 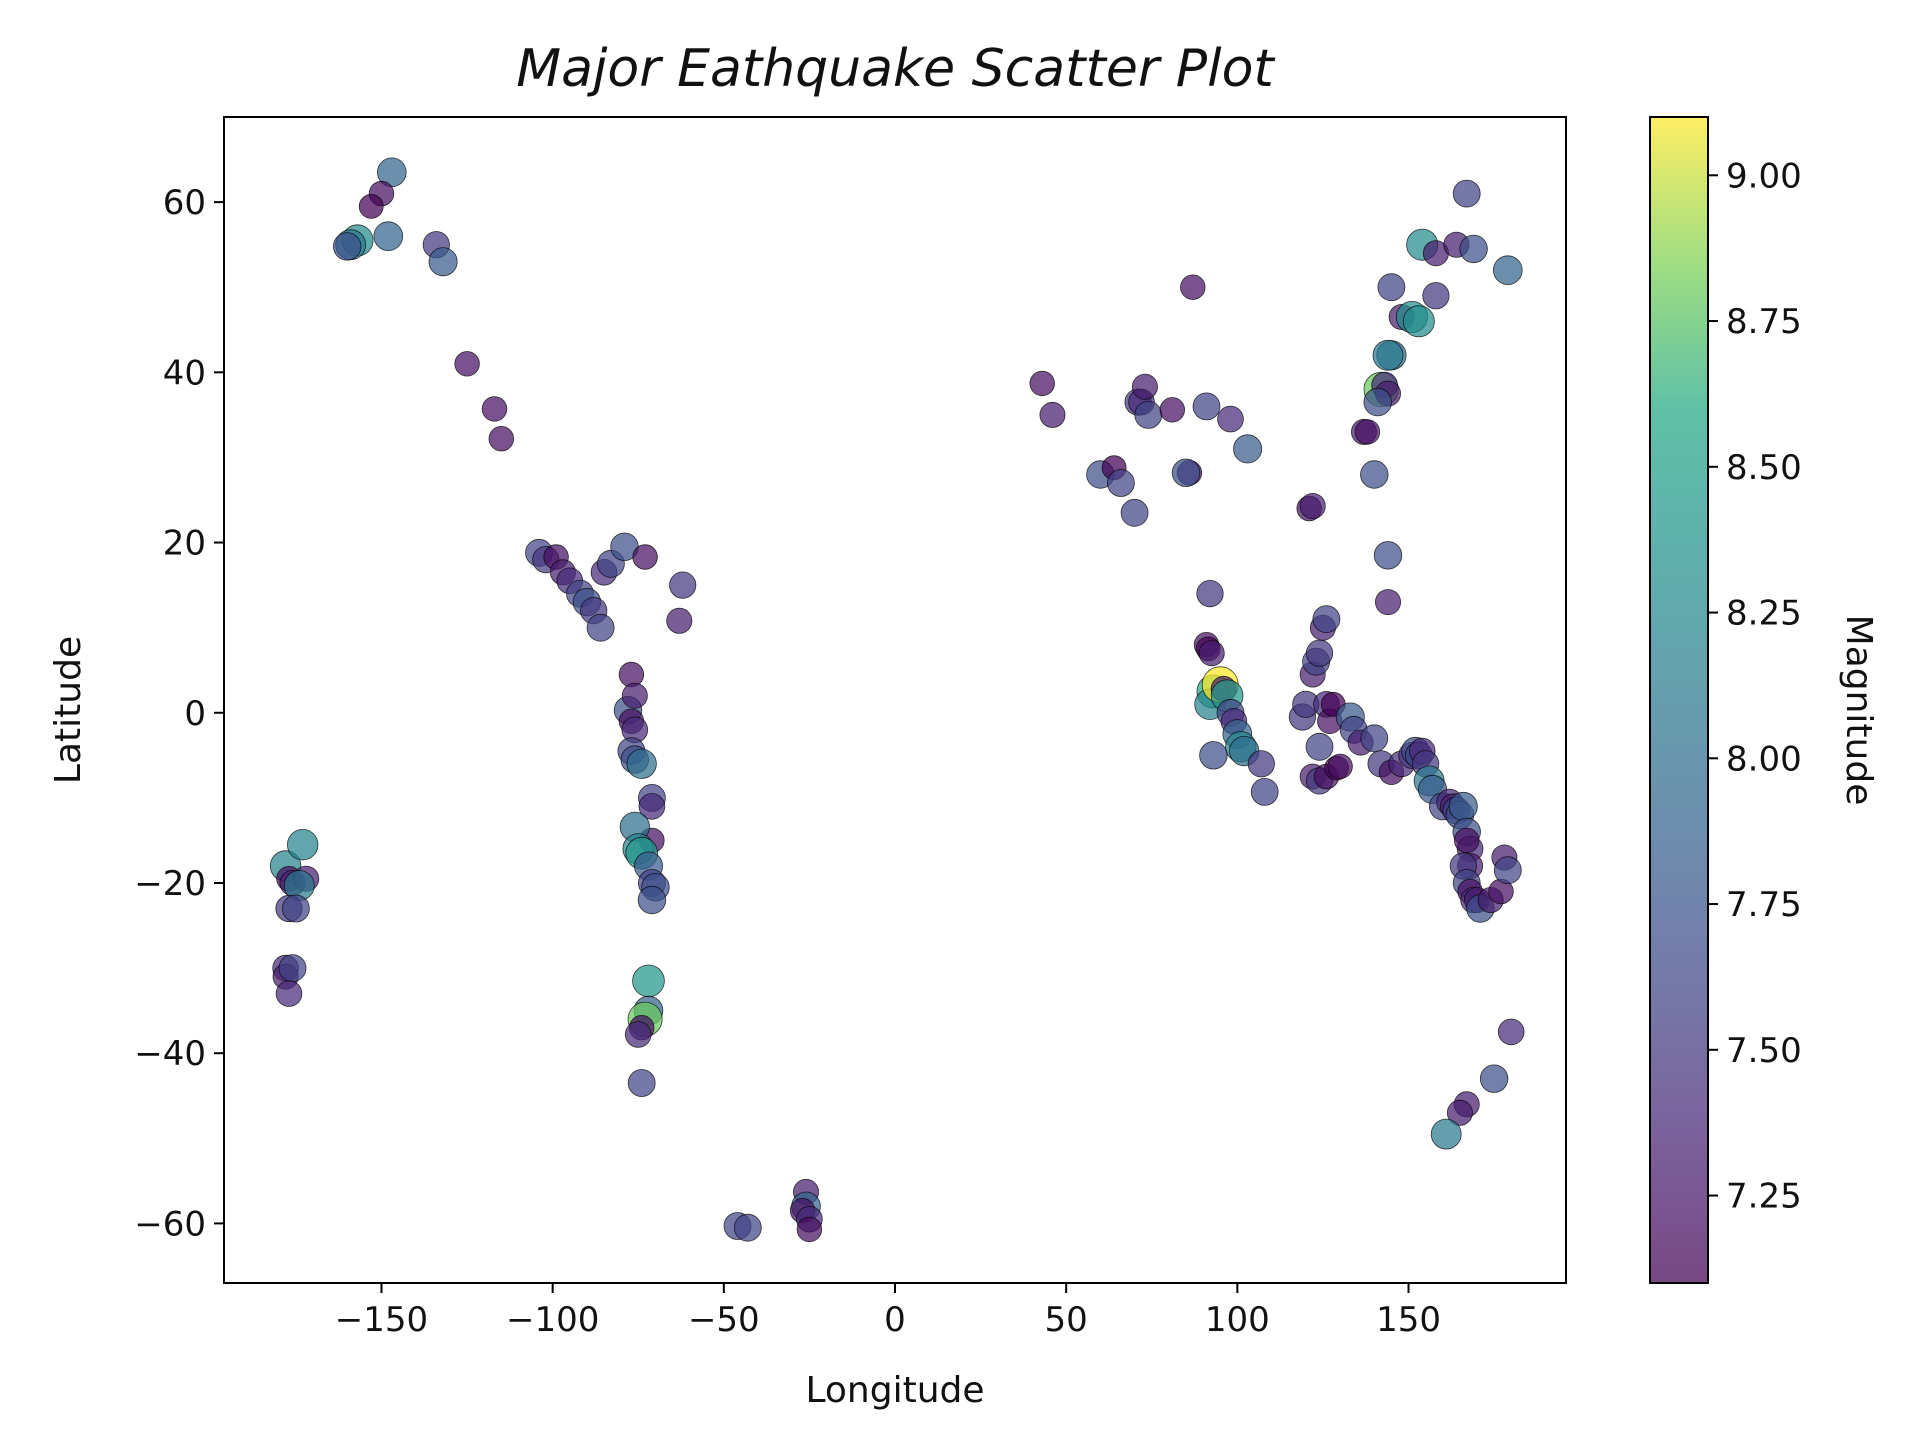 What do you see at coordinates (184, 373) in the screenshot?
I see `y-tick-label: 40` at bounding box center [184, 373].